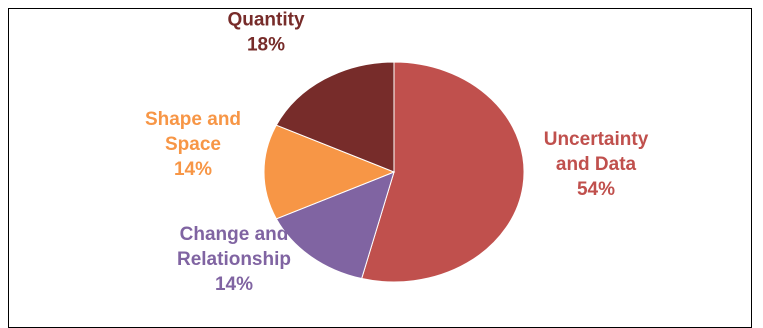  I want to click on slice-category-label: Uncertainty, so click(596, 139).